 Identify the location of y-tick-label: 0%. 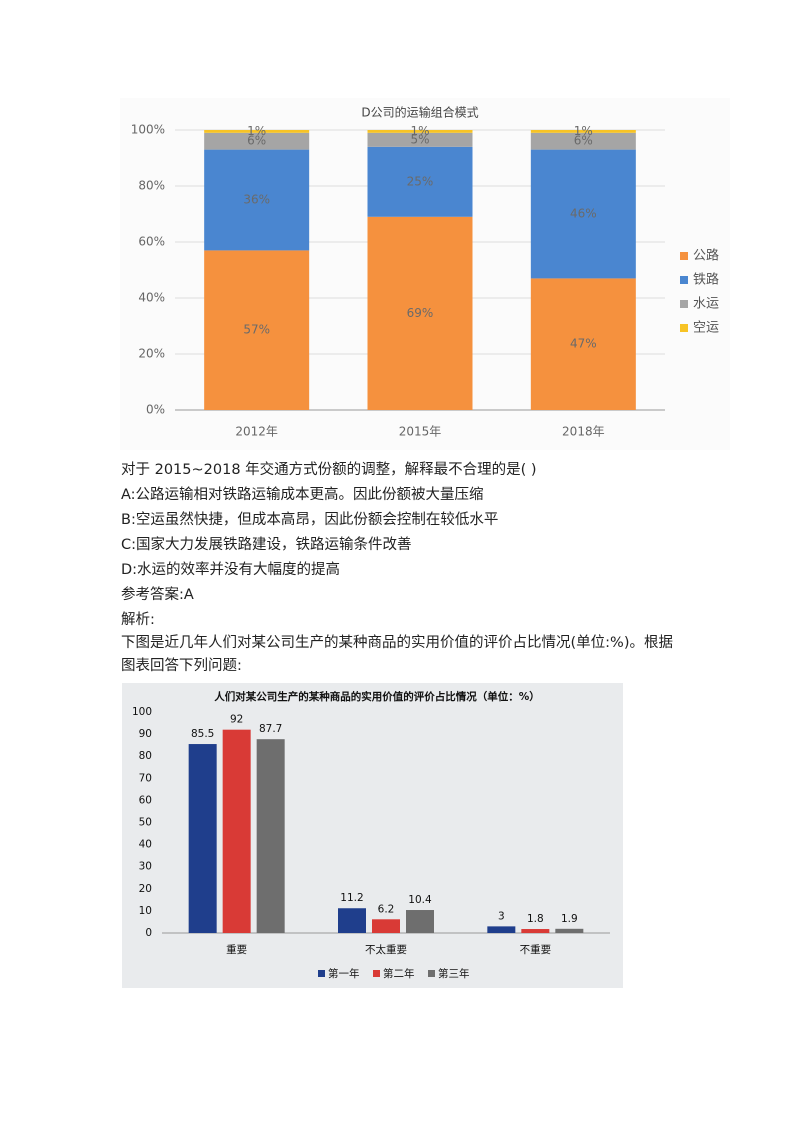
(155, 410).